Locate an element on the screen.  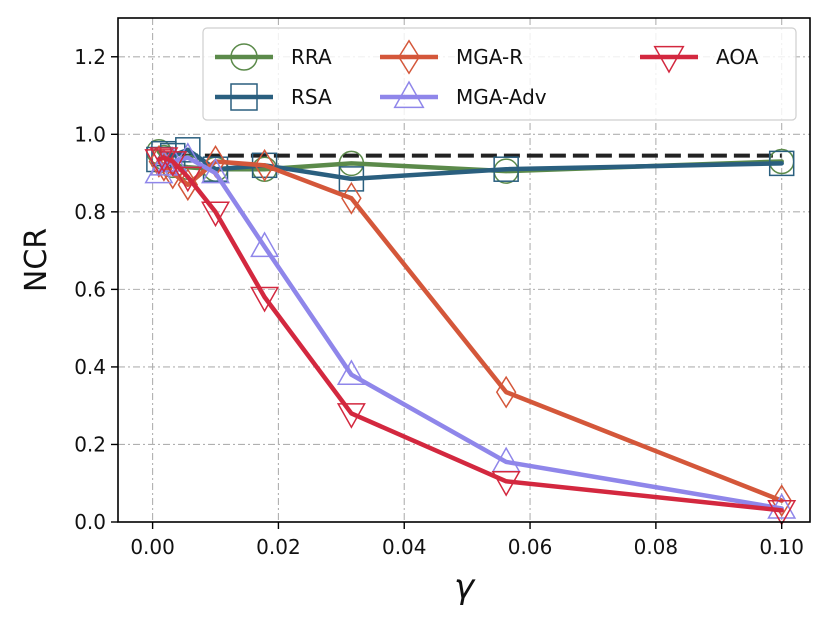
x-tick-label-1: 0.02 is located at coordinates (278, 547).